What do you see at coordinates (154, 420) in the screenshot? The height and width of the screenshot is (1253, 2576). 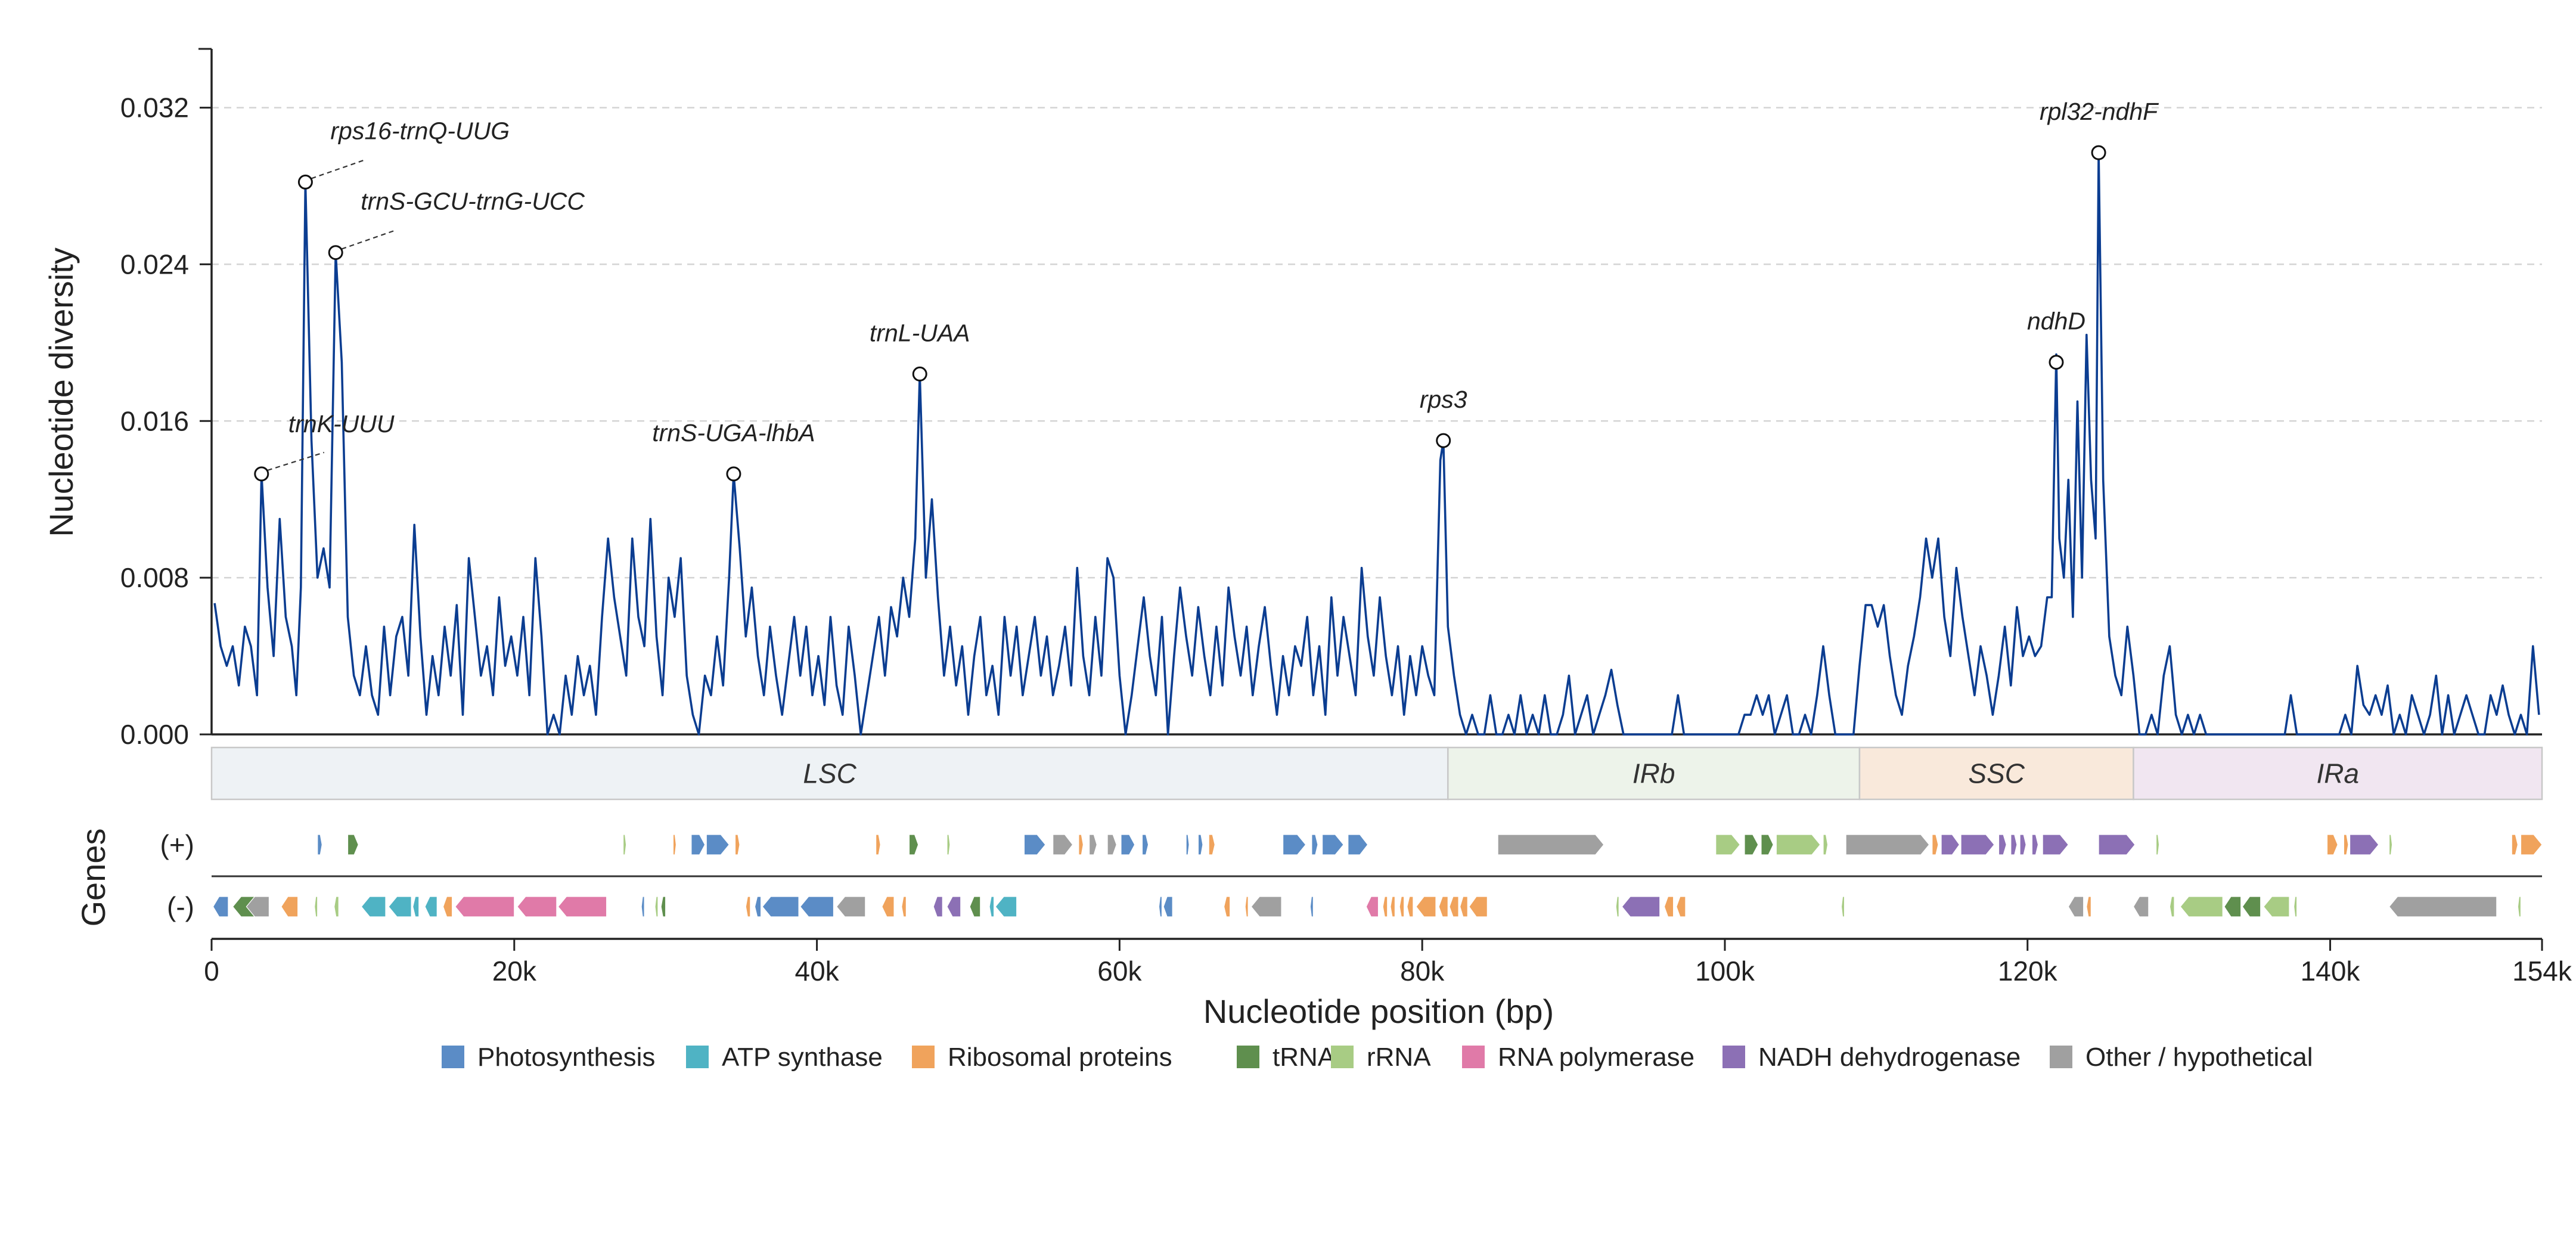 I see `y-tick-label: 0.016` at bounding box center [154, 420].